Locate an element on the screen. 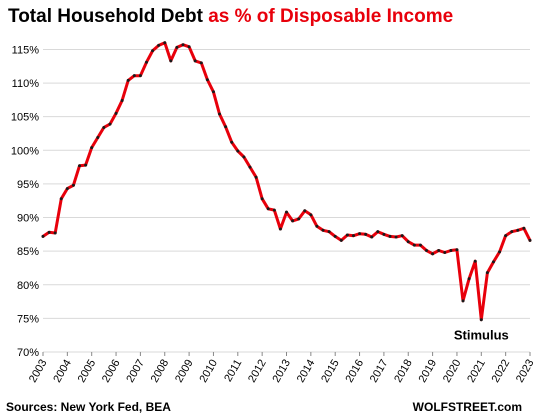 The height and width of the screenshot is (419, 536). x-tick-label: 2021 is located at coordinates (476, 371).